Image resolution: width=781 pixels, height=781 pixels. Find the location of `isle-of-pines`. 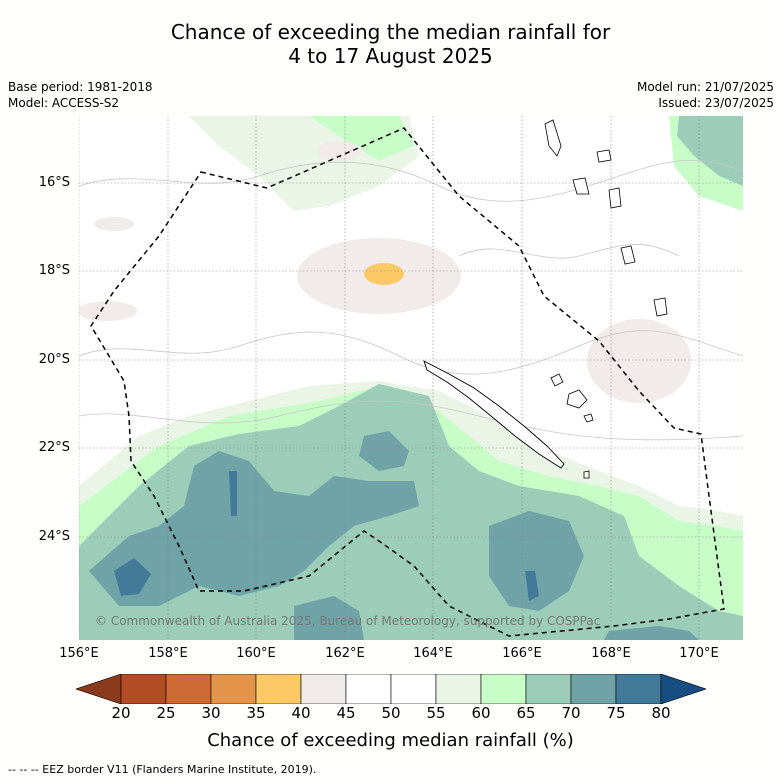

isle-of-pines is located at coordinates (586, 474).